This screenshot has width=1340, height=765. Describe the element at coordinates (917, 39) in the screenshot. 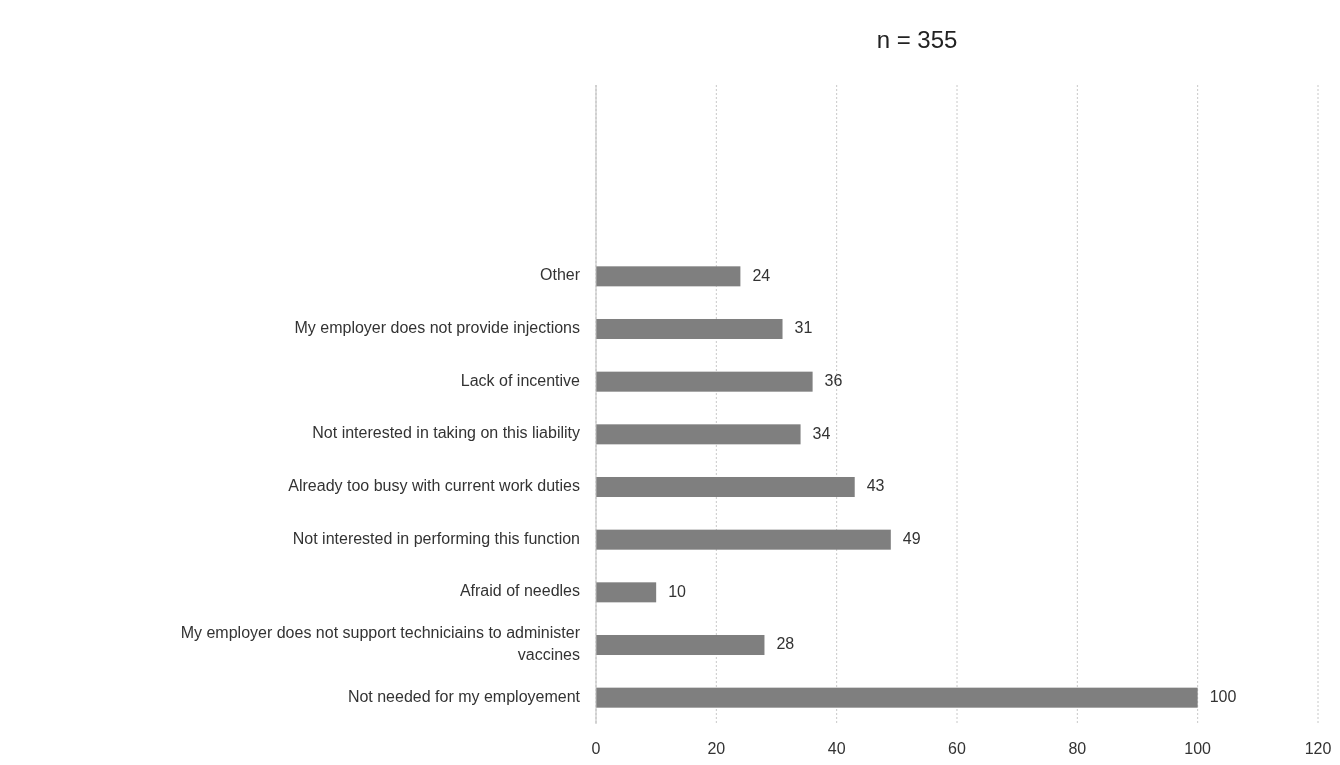

I see `chart-title: n = 355` at that location.